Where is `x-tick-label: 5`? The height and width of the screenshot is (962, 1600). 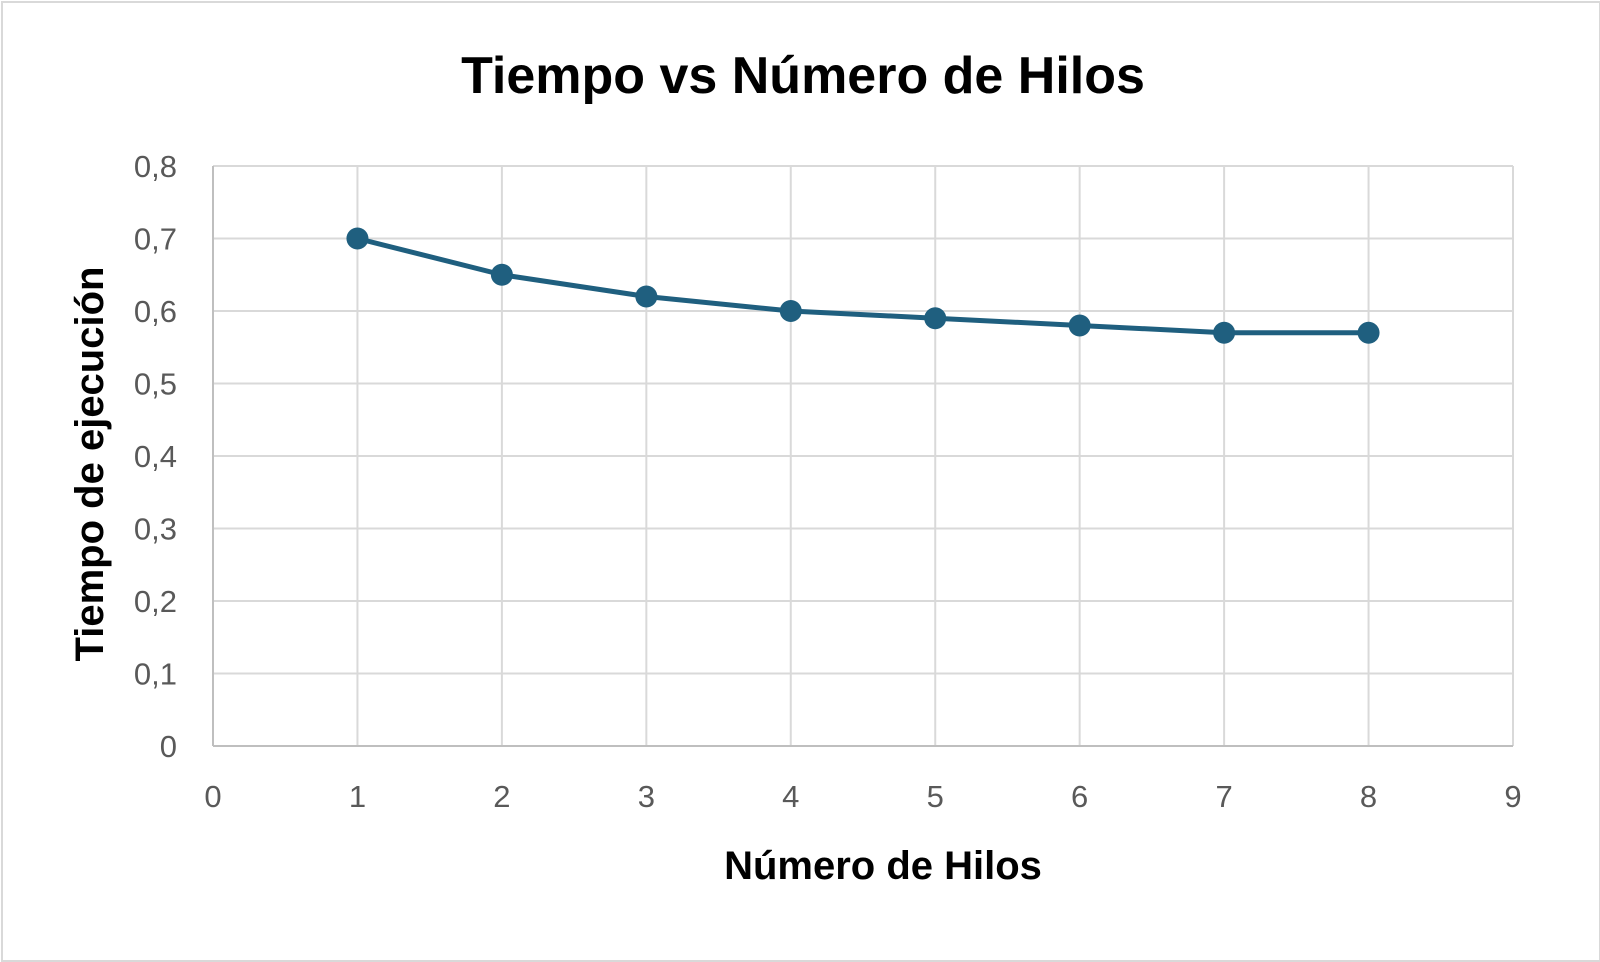 x-tick-label: 5 is located at coordinates (935, 796).